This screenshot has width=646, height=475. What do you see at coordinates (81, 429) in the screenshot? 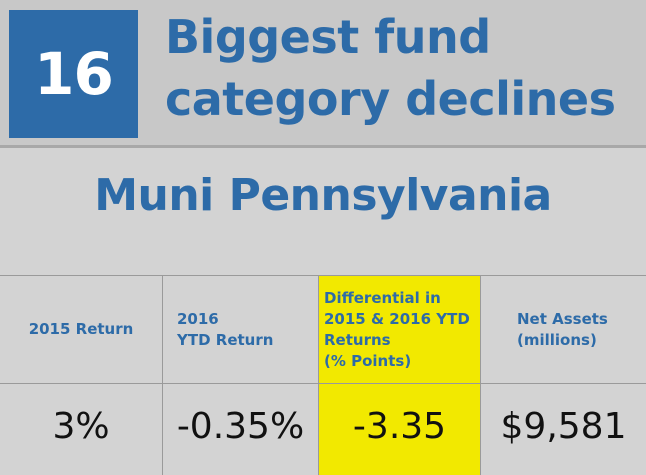
I see `value-2015-return: 3%` at bounding box center [81, 429].